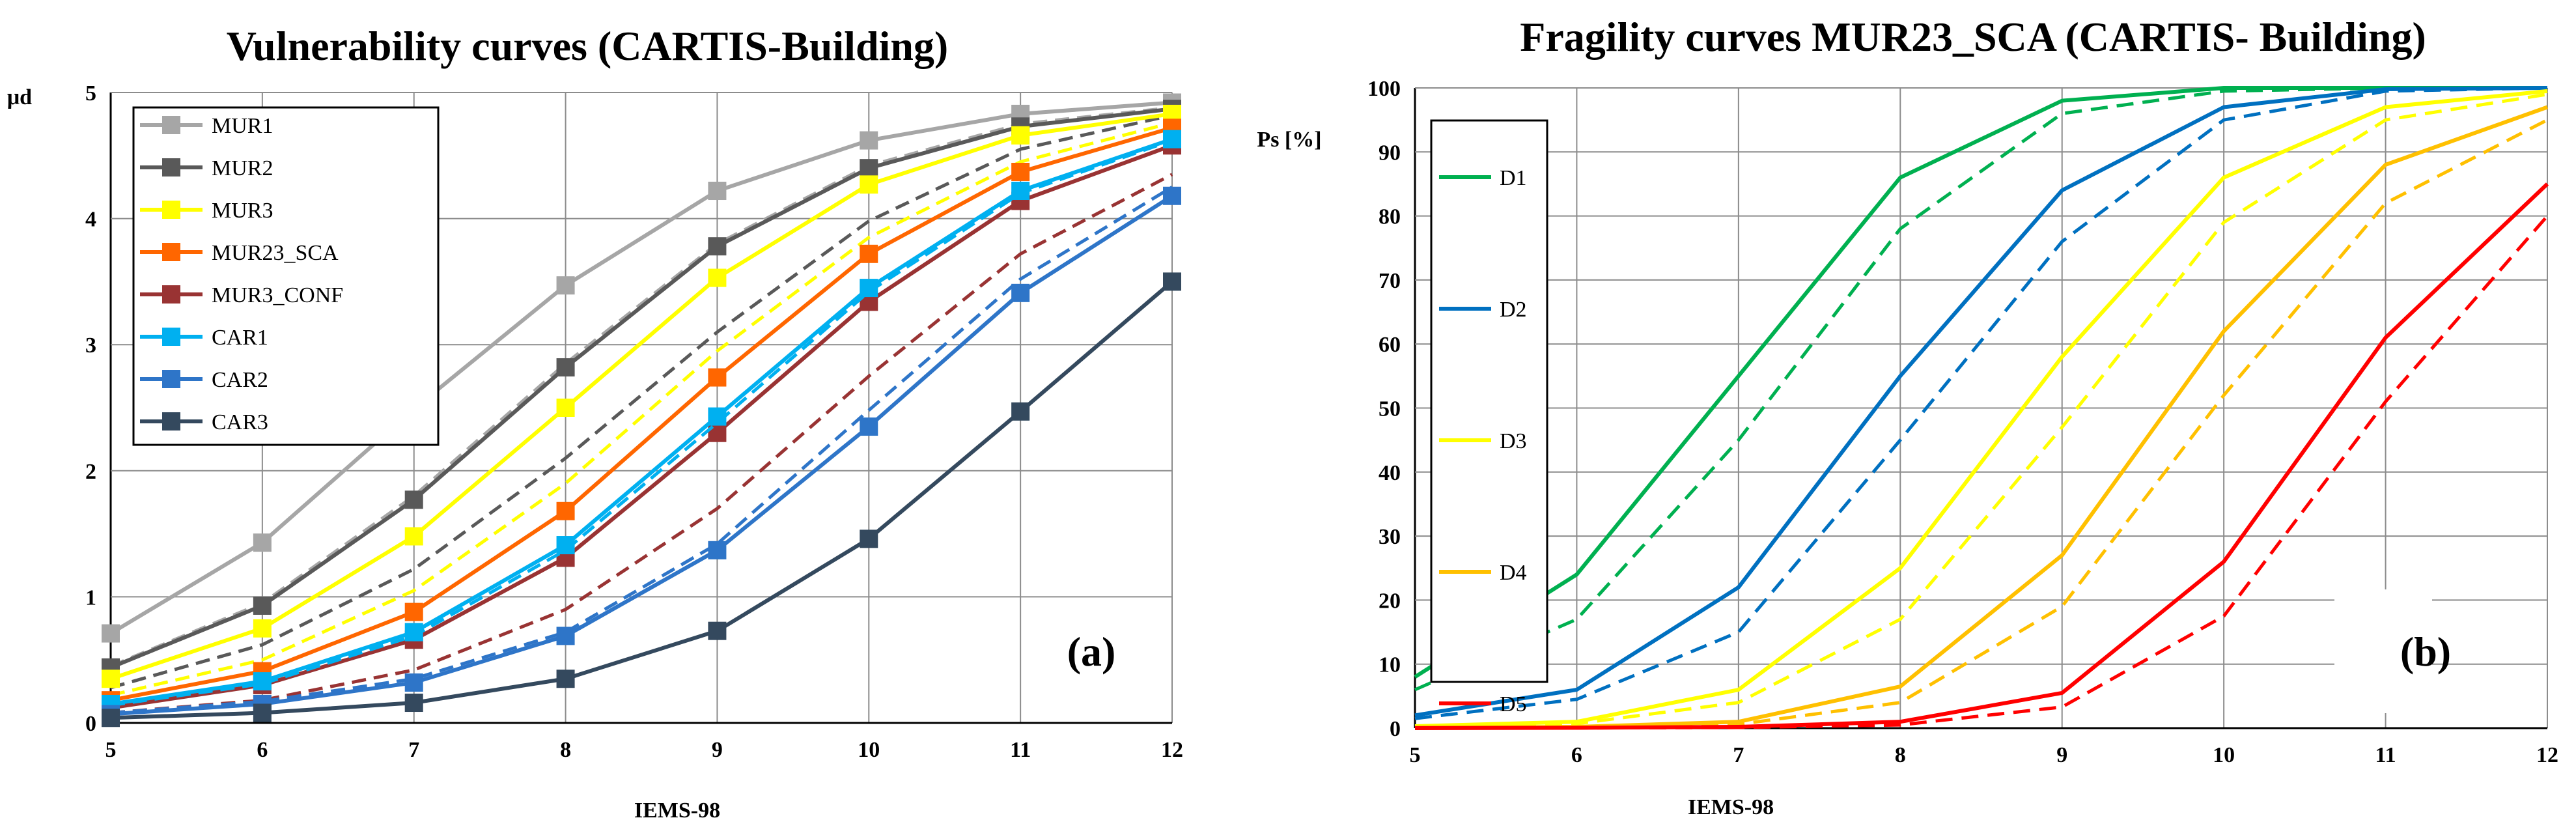 The image size is (2576, 833). I want to click on fragility-y-tick-label: 30, so click(1390, 537).